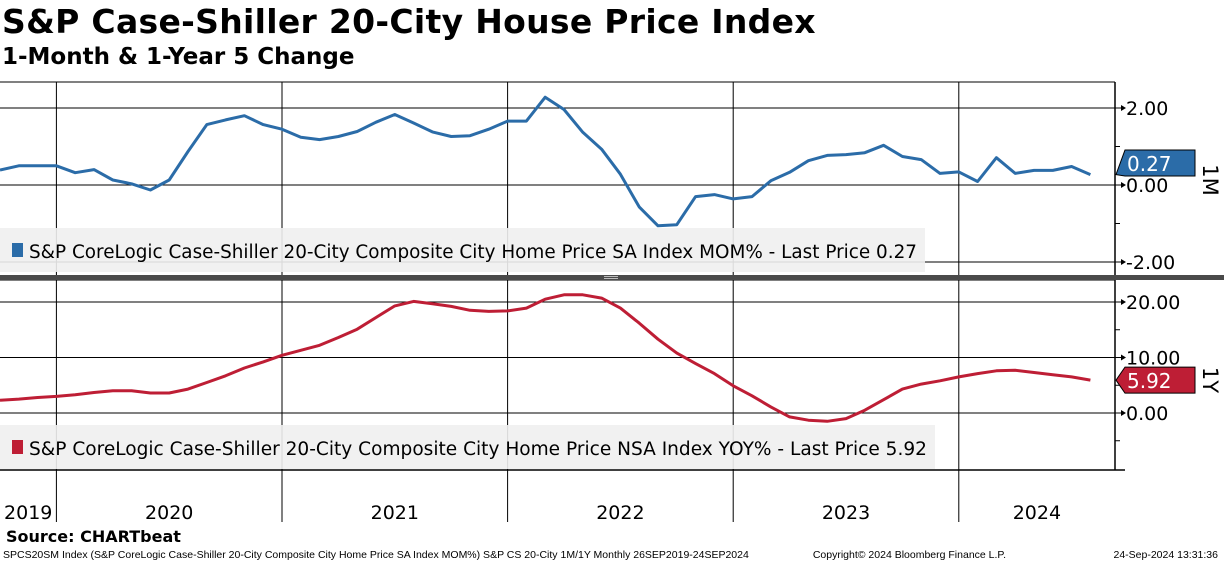  Describe the element at coordinates (620, 513) in the screenshot. I see `x-tick-label: 2022` at that location.